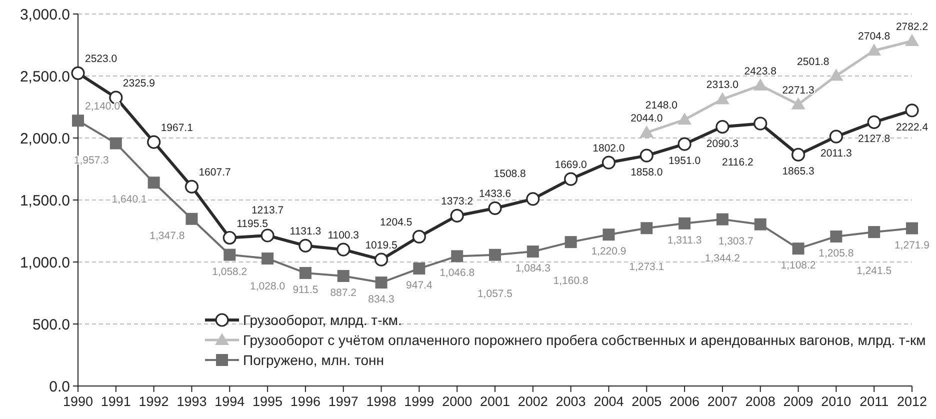  What do you see at coordinates (230, 272) in the screenshot?
I see `data-label: 1,058.2` at bounding box center [230, 272].